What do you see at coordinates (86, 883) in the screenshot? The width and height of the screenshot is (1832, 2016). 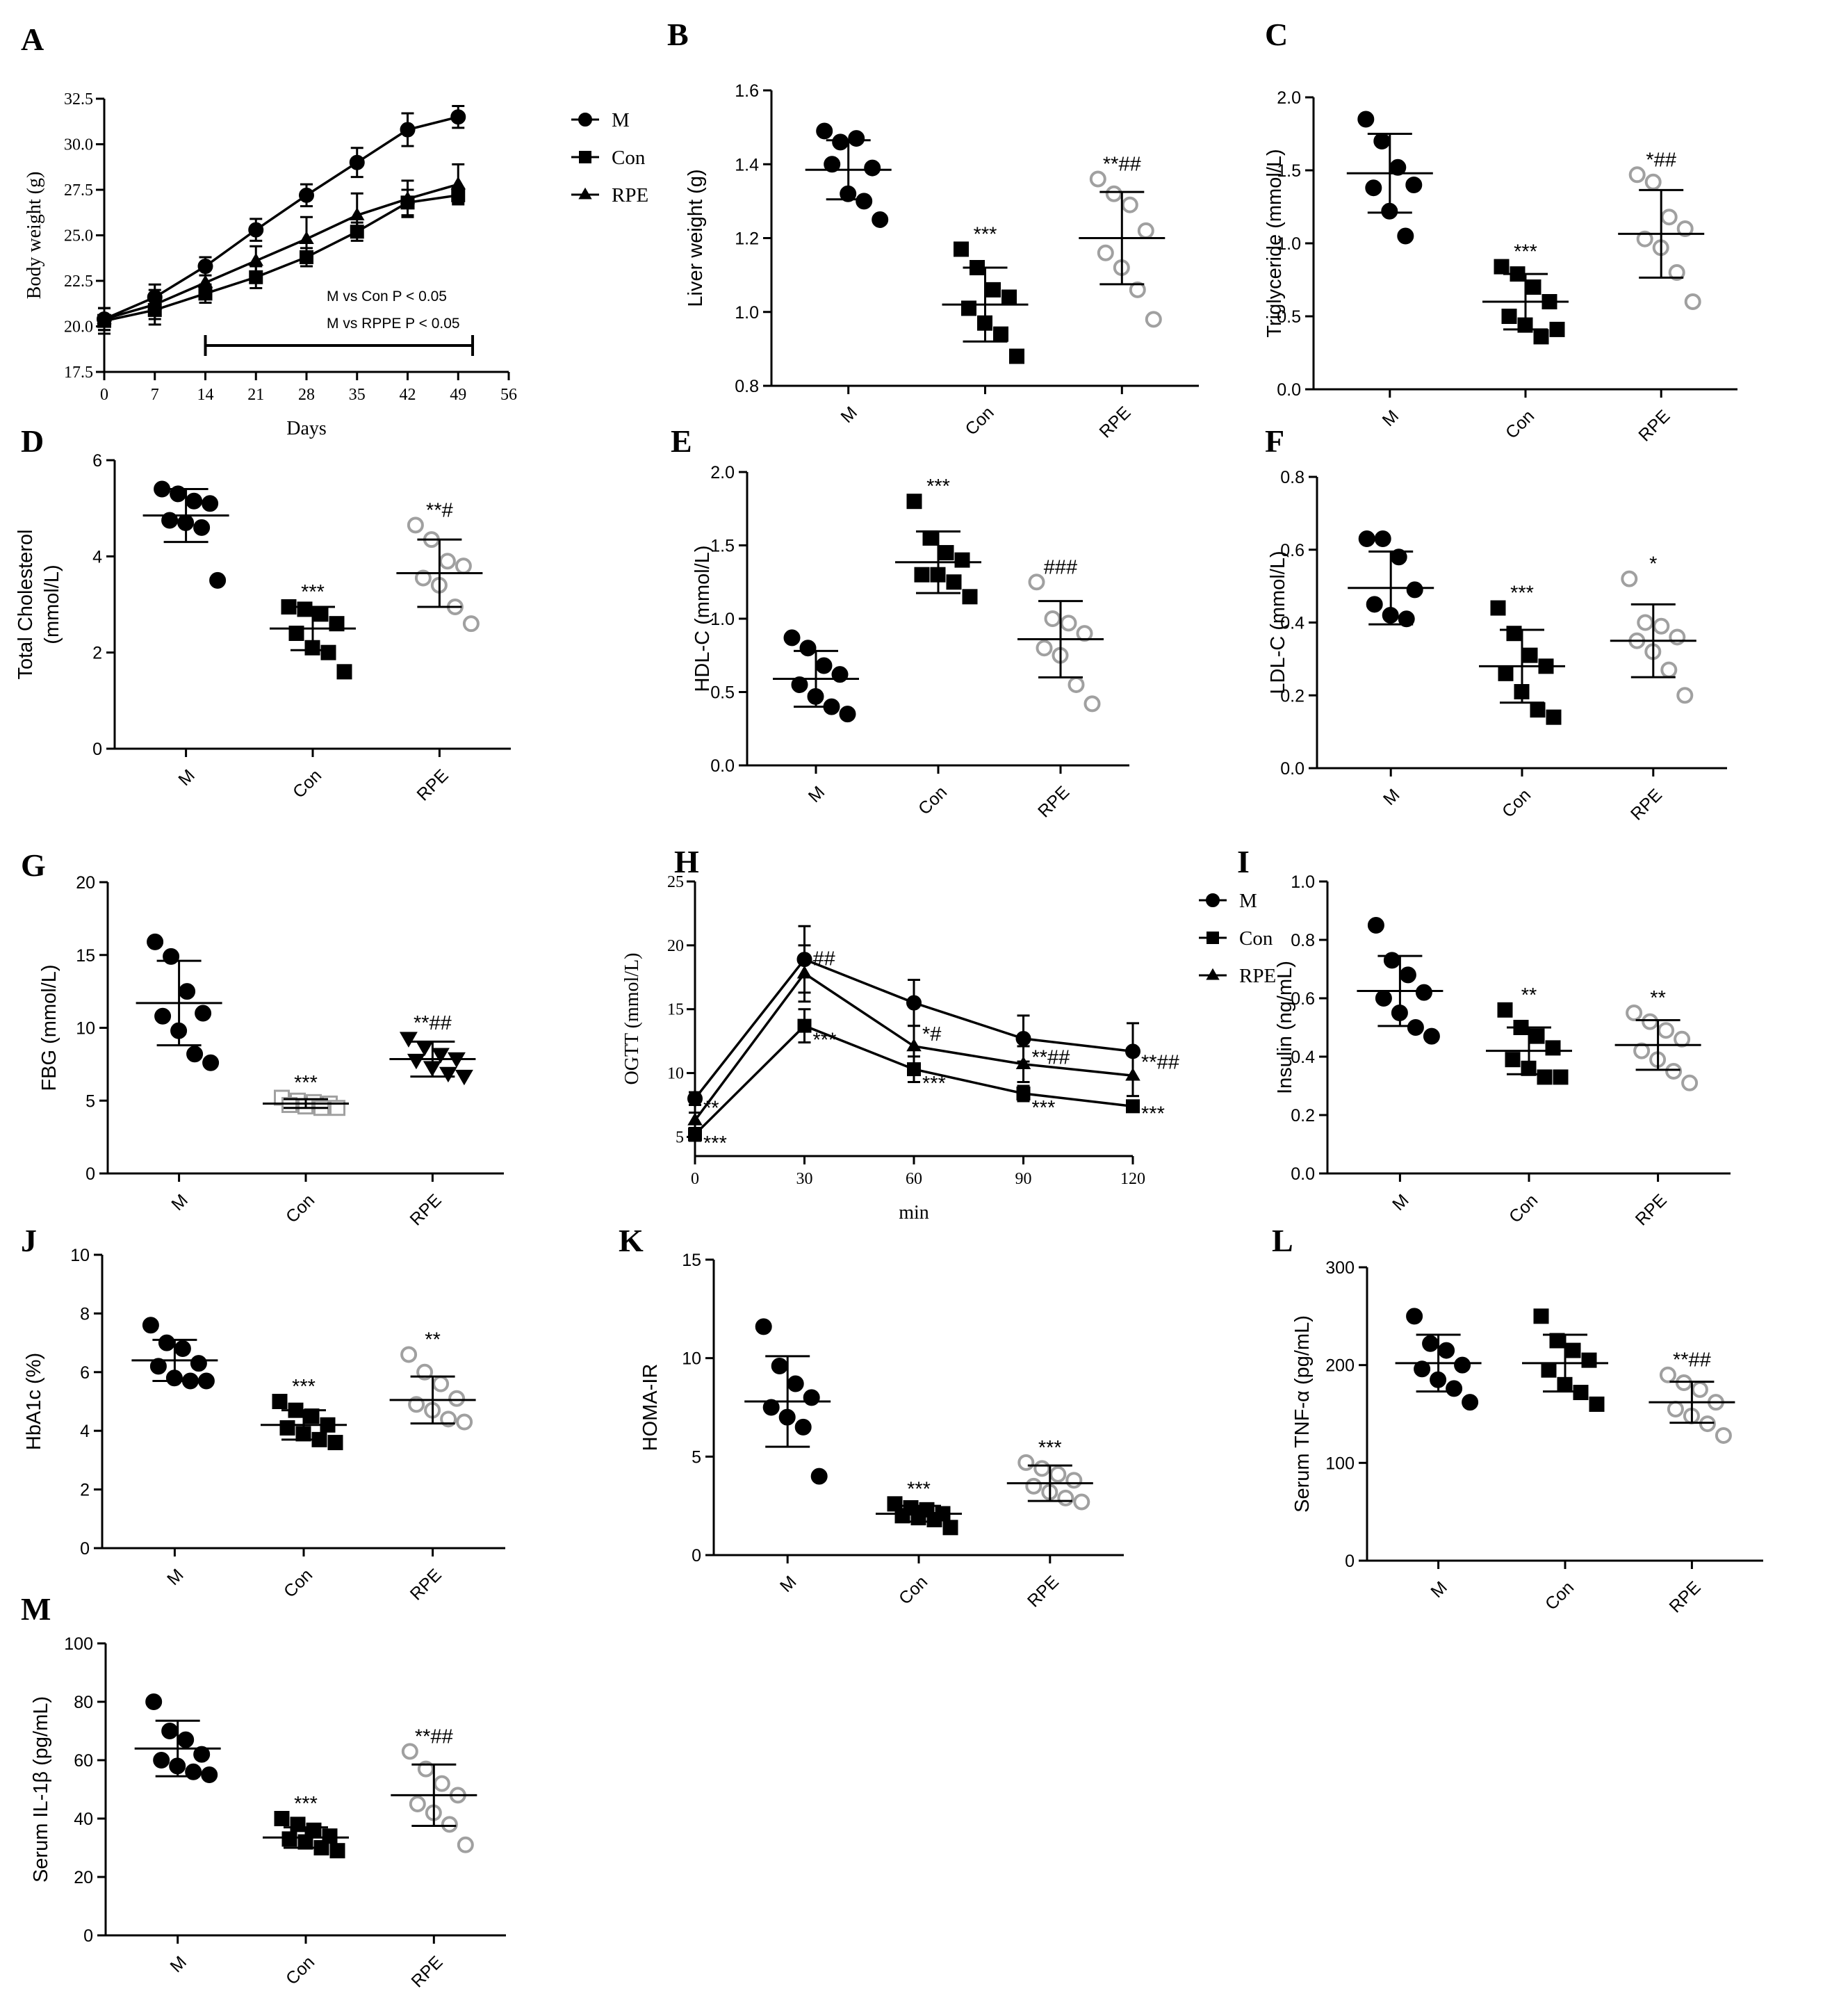 I see `panel-g-ytick-label: 20` at bounding box center [86, 883].